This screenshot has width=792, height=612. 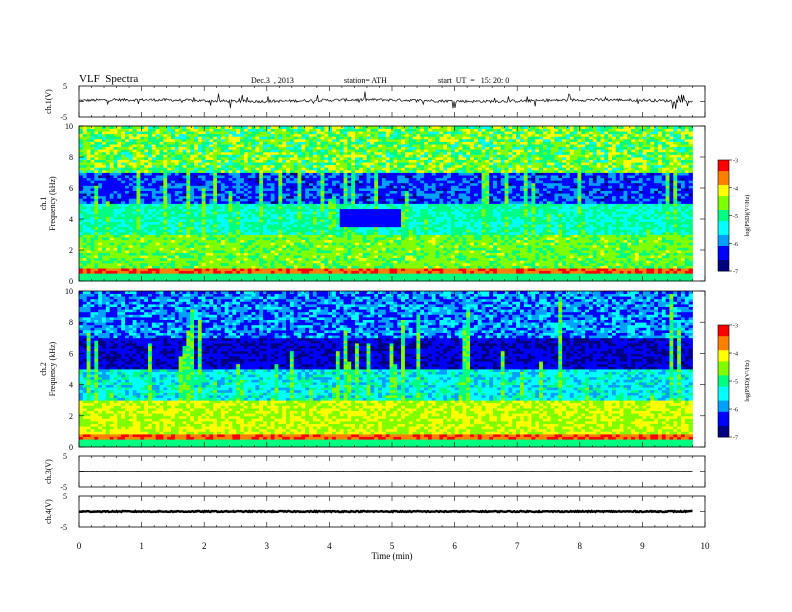 I want to click on date-label: Dec.3 , 2013, so click(x=272, y=80).